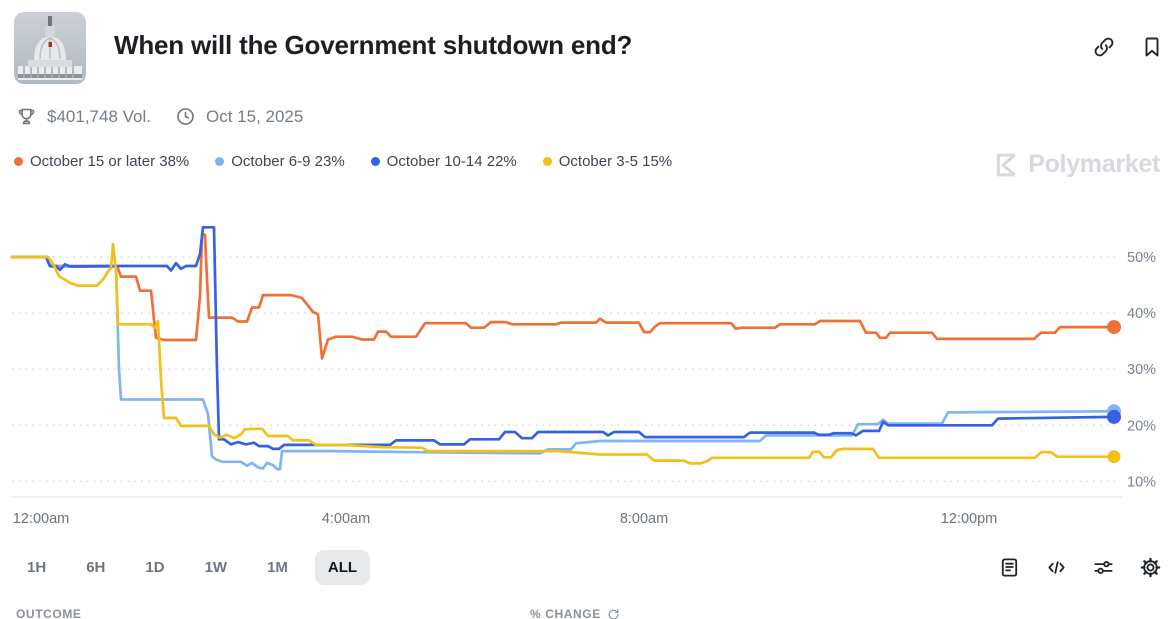 This screenshot has height=619, width=1174. Describe the element at coordinates (373, 45) in the screenshot. I see `page-title: When will the Government shutdown end?` at that location.